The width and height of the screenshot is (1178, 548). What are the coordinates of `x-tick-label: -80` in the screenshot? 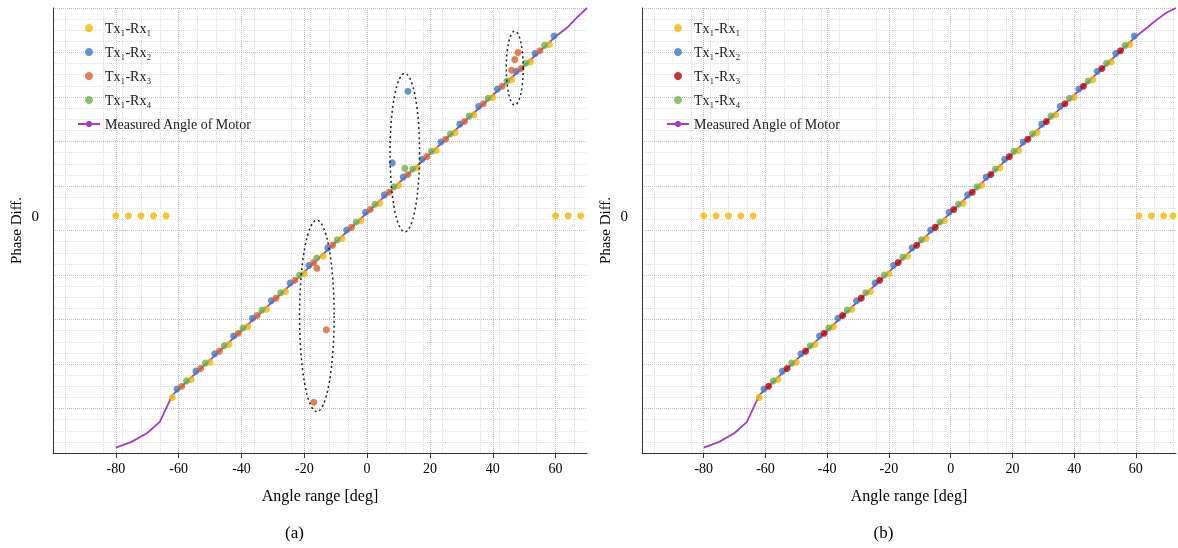 It's located at (704, 468).